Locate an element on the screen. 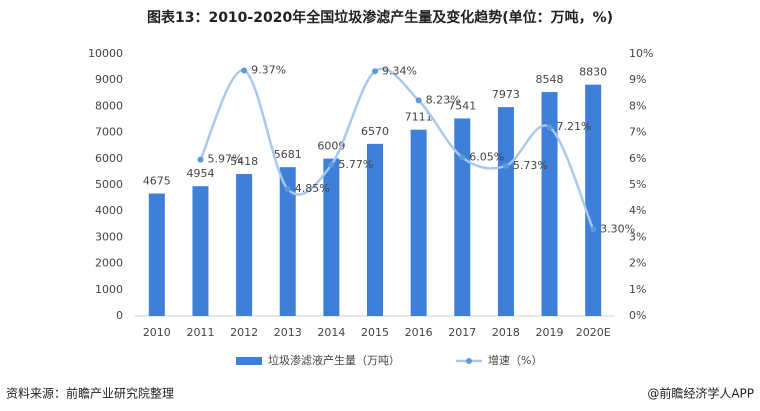  line-label: 6.05% is located at coordinates (486, 156).